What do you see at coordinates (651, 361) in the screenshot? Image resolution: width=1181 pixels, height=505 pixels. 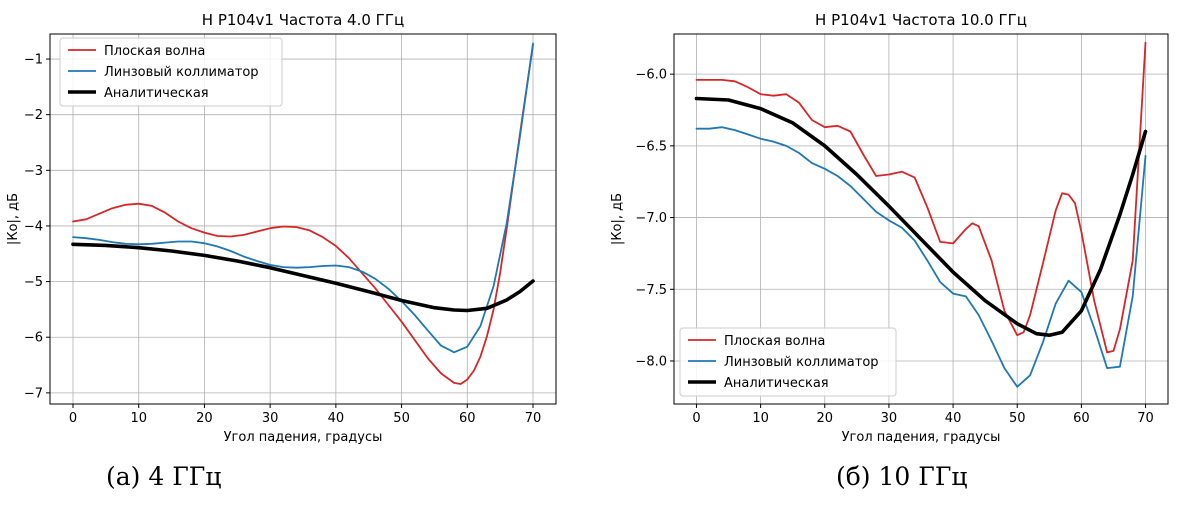 I see `y-tick-label: −8.0` at bounding box center [651, 361].